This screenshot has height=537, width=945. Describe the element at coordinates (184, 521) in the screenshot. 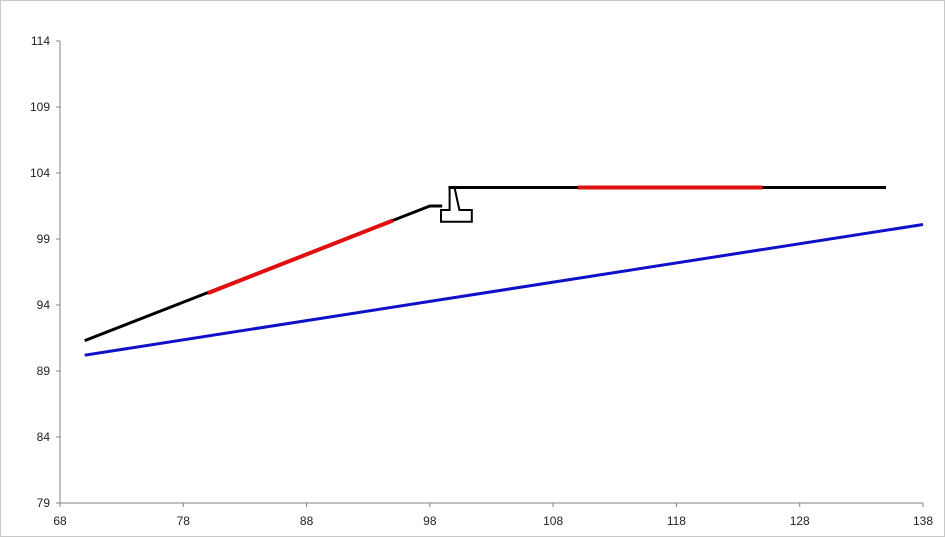

I see `x-tick-label: 78` at that location.